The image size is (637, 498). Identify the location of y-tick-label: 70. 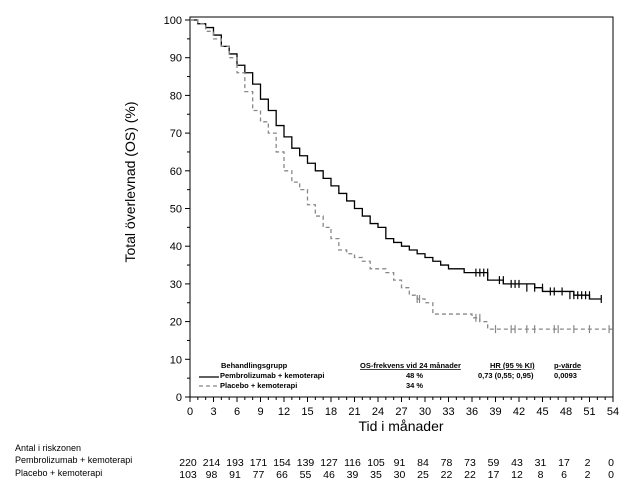
(176, 134).